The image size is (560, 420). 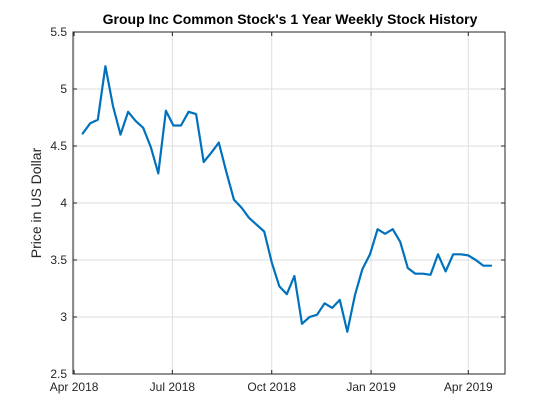 What do you see at coordinates (58, 146) in the screenshot?
I see `y-tick-label: 4.5` at bounding box center [58, 146].